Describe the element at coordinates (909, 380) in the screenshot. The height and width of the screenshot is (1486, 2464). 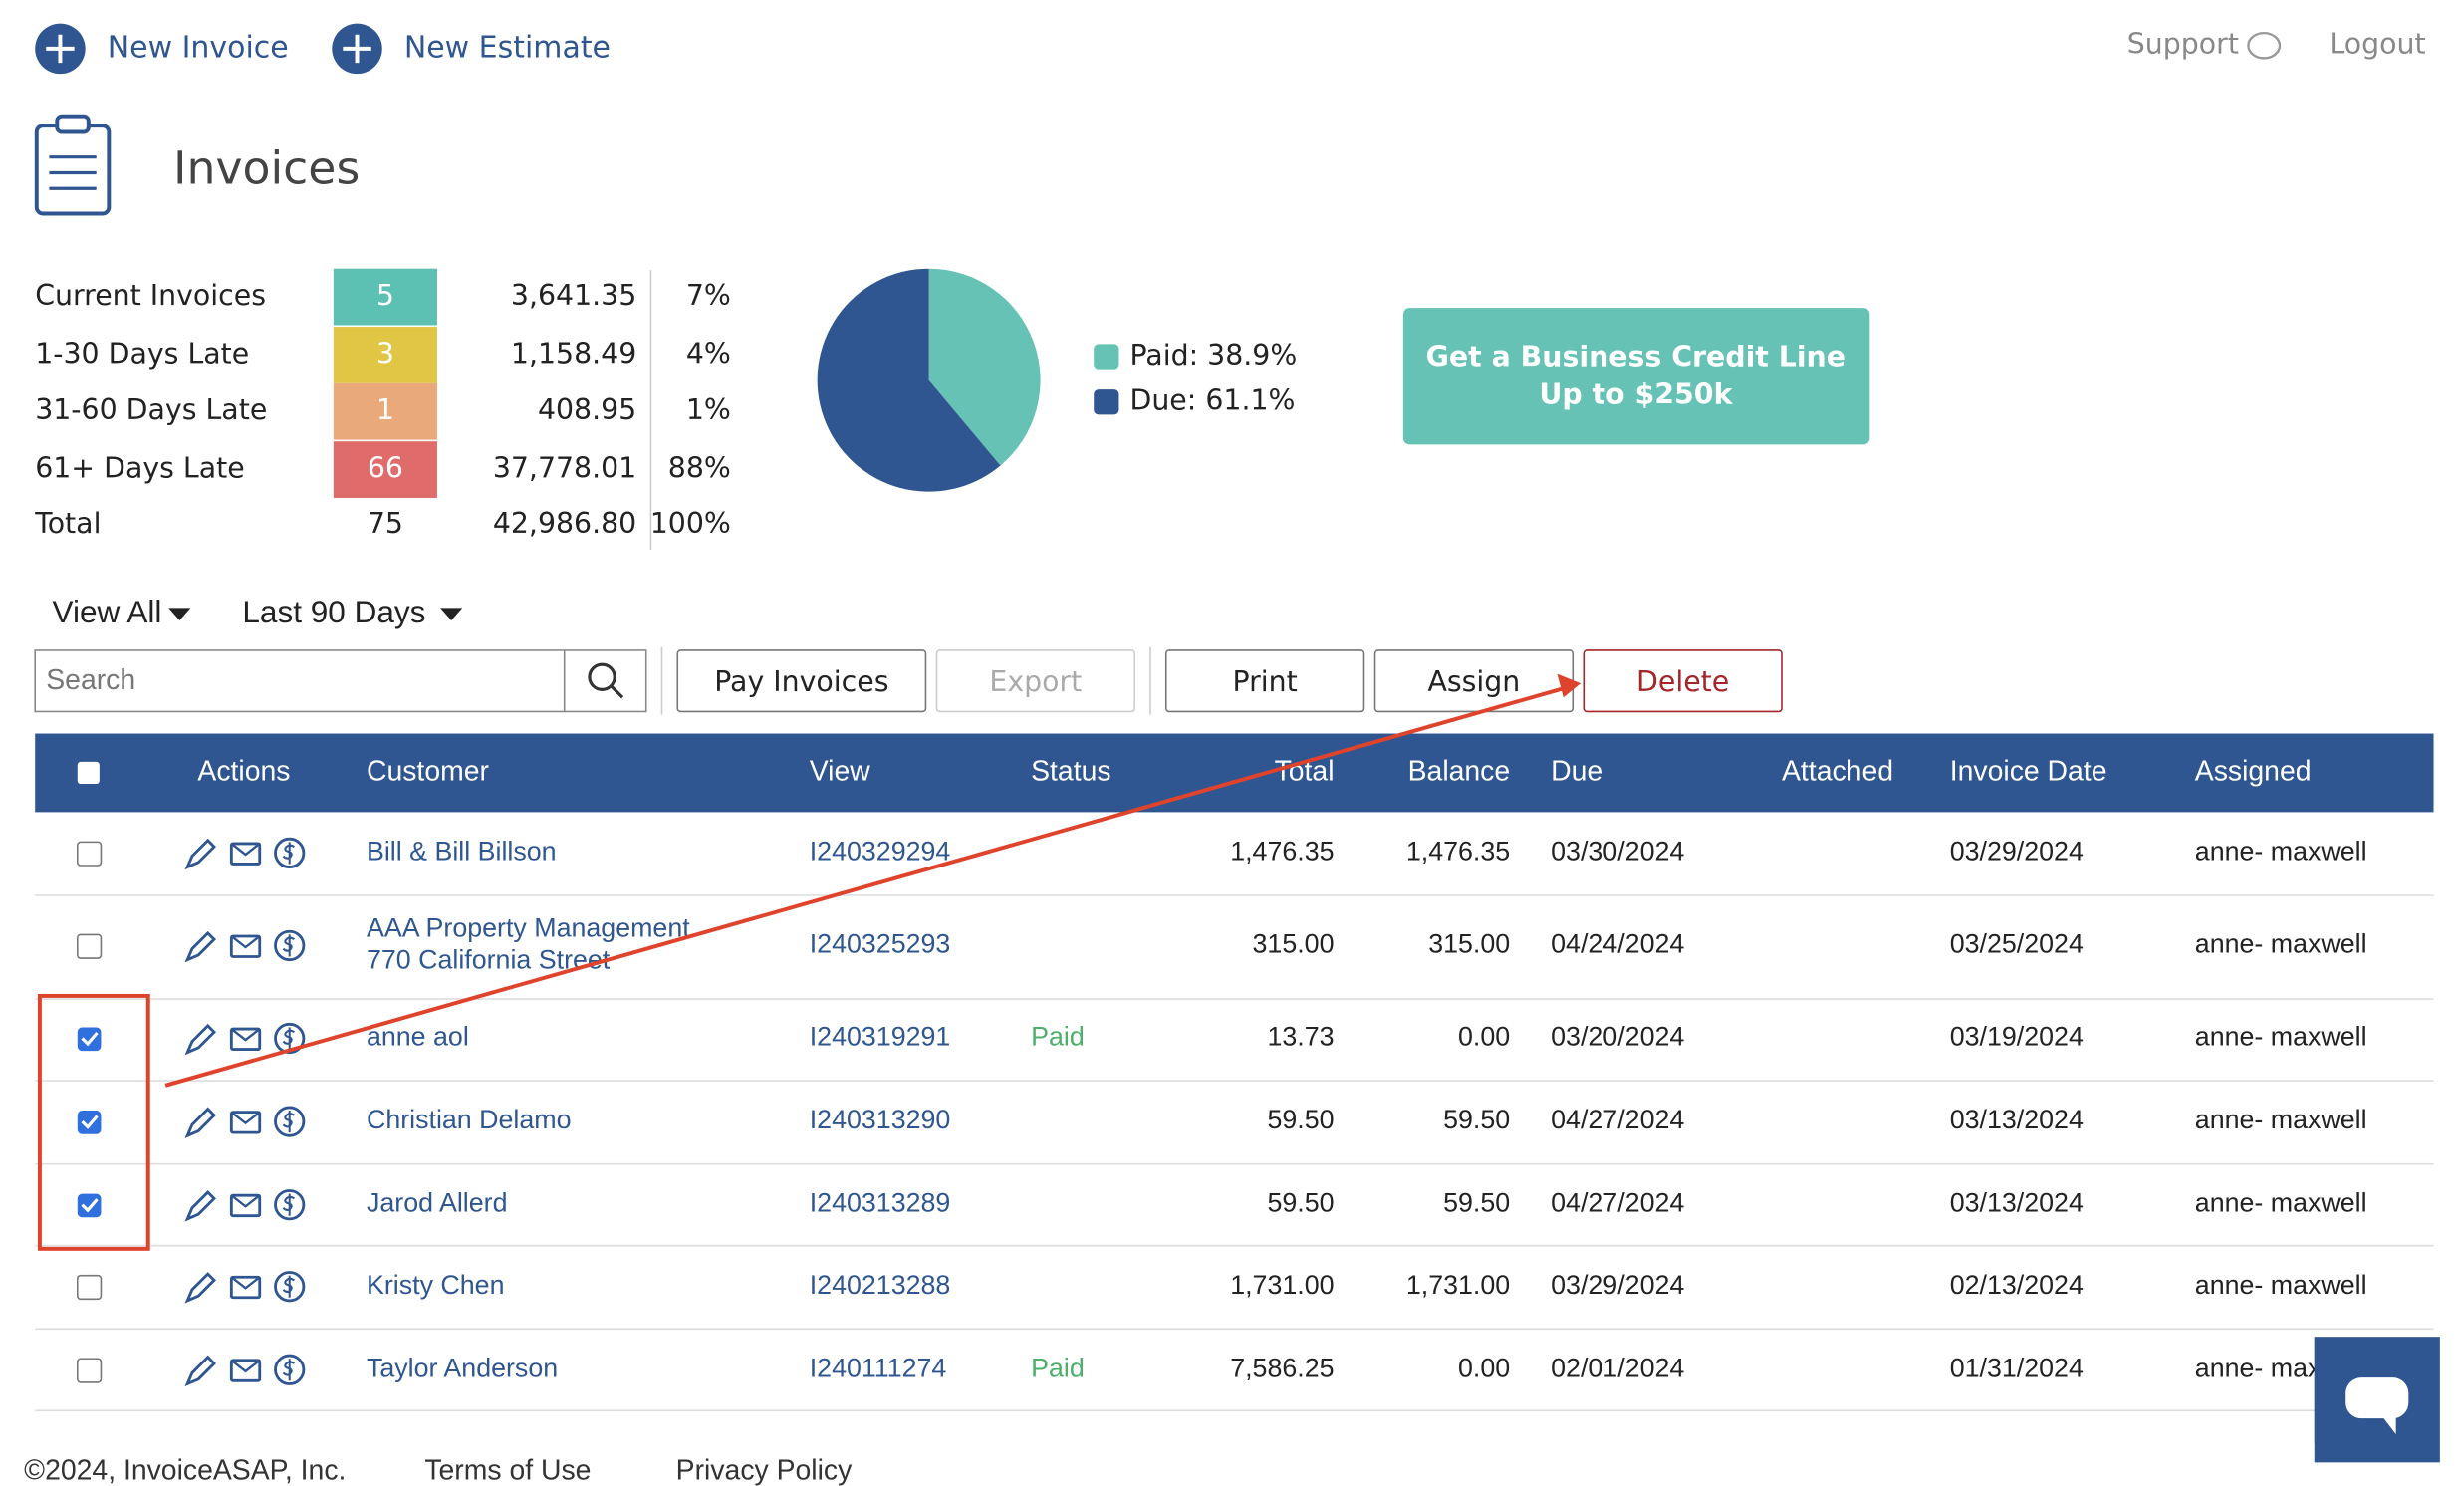
I see `pie-slice` at that location.